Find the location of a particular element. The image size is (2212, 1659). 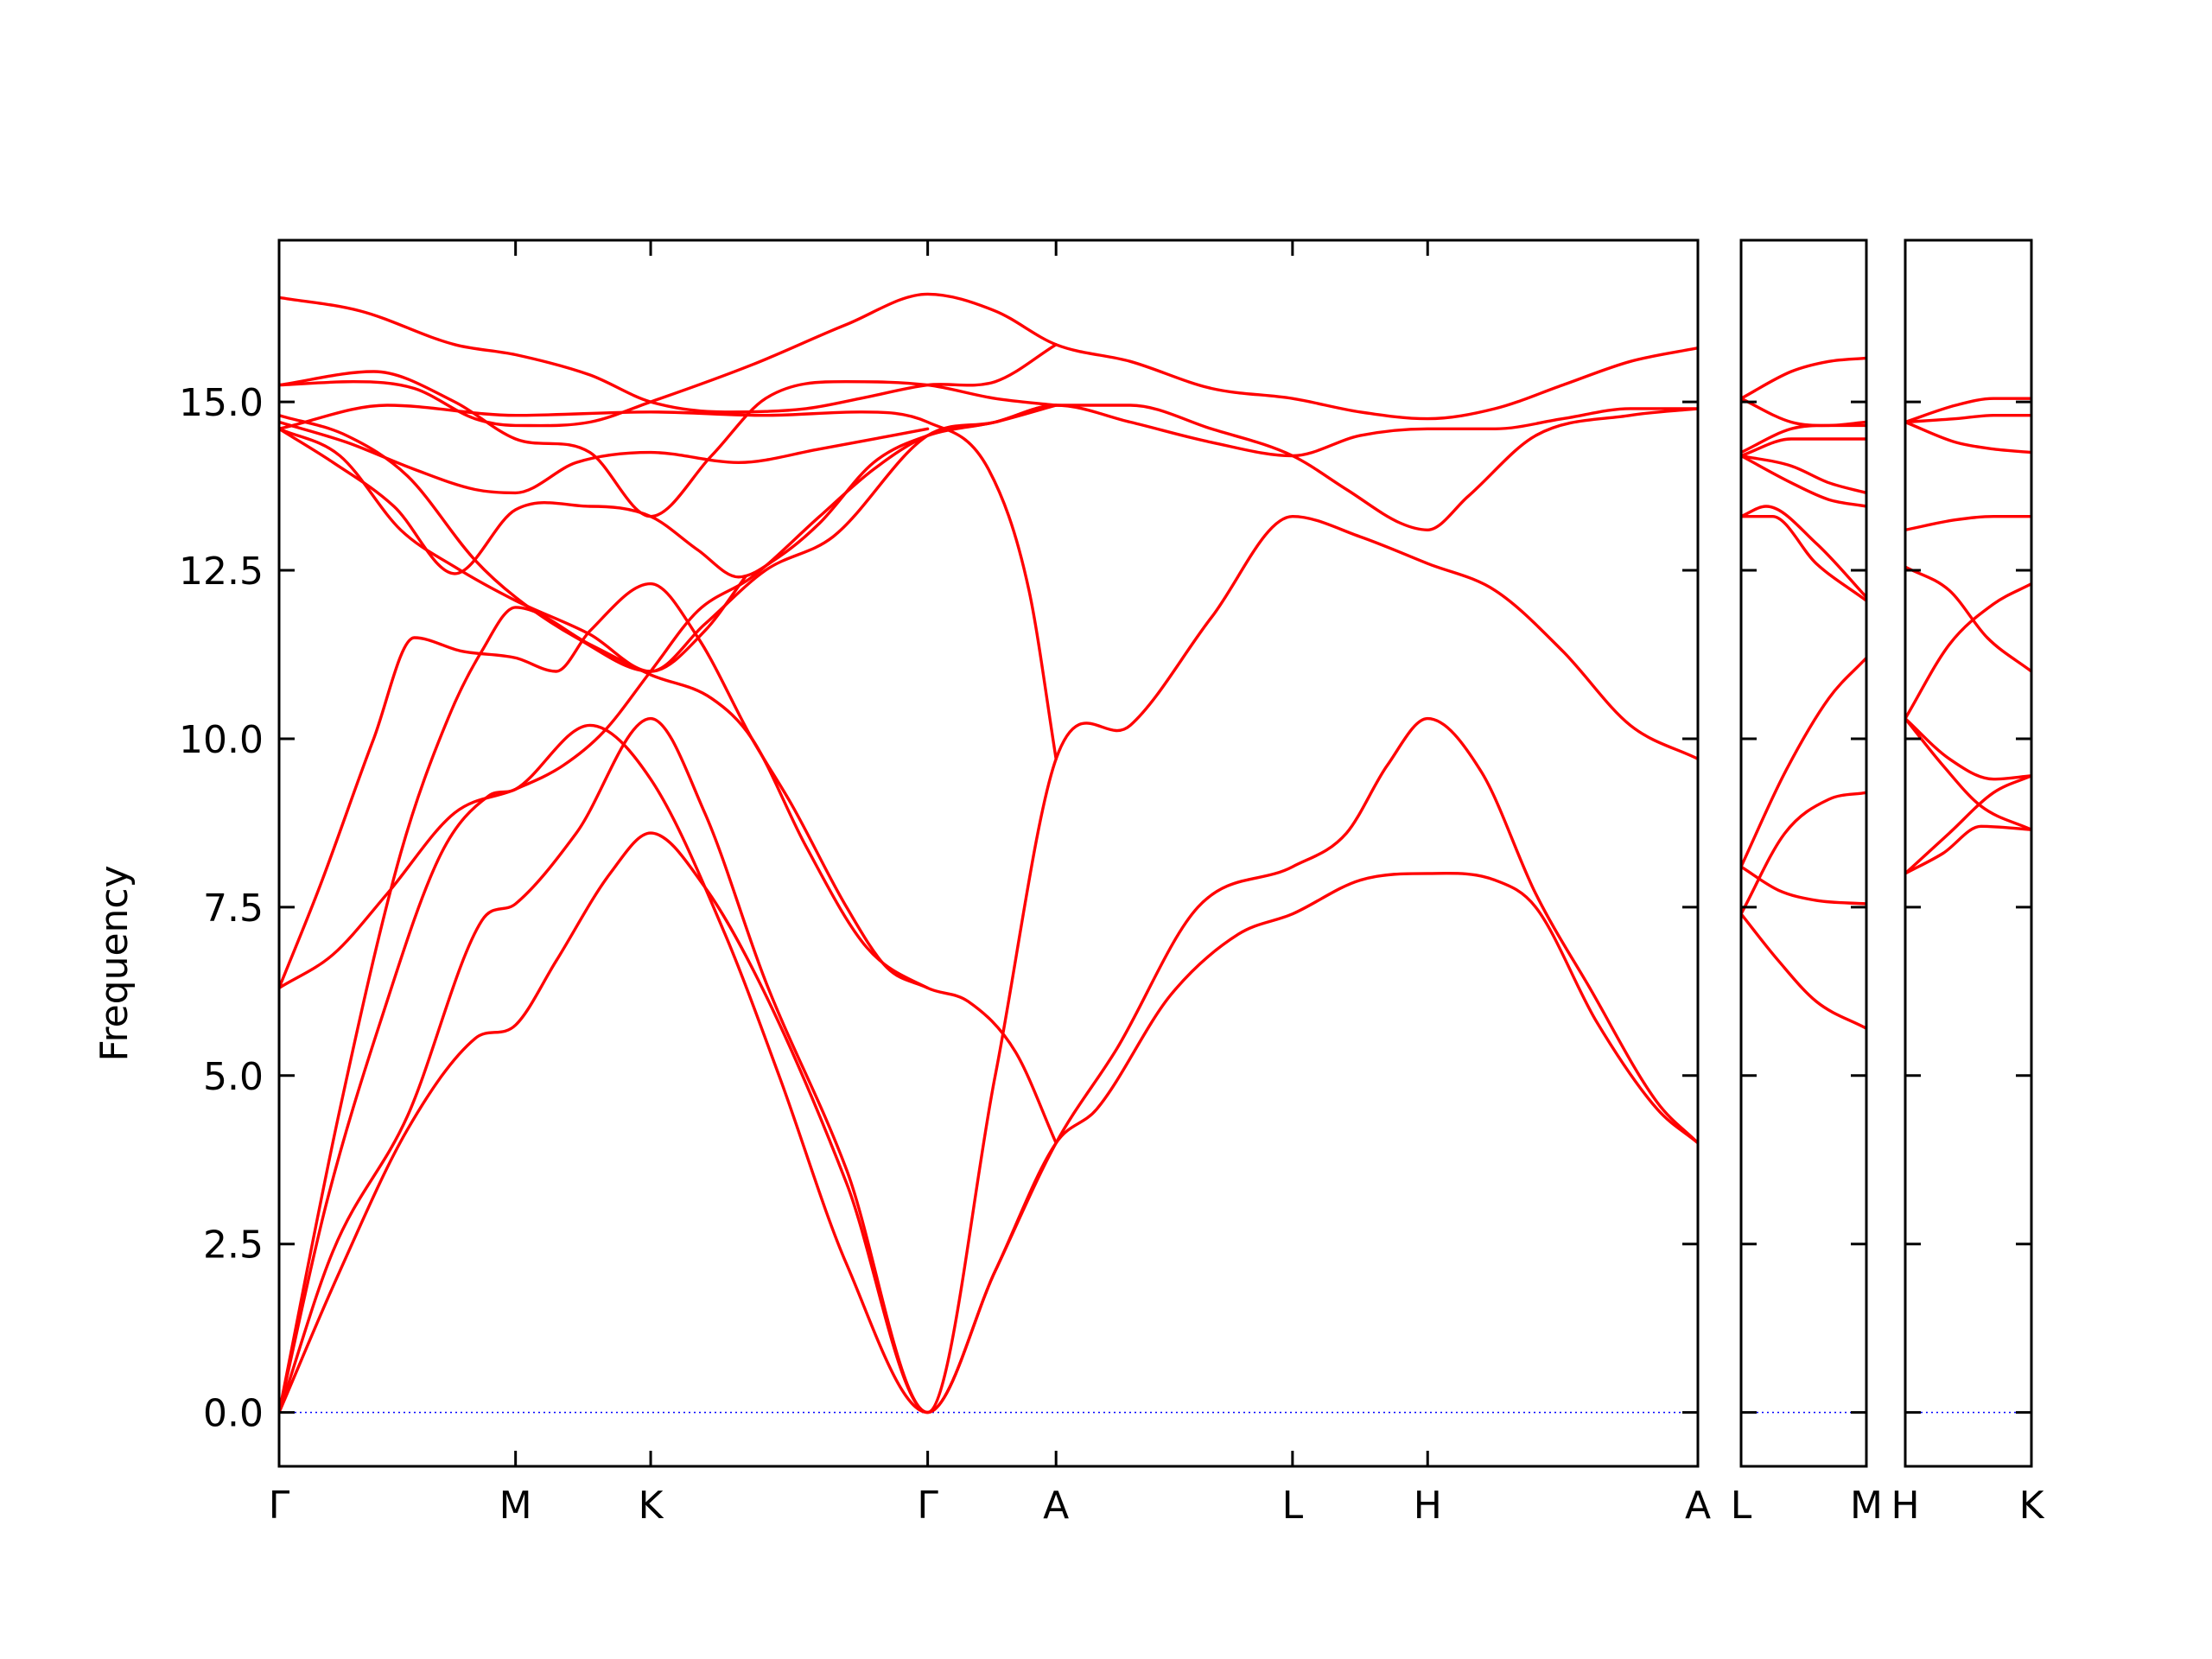

y-tick-label: 7.5 is located at coordinates (233, 909).